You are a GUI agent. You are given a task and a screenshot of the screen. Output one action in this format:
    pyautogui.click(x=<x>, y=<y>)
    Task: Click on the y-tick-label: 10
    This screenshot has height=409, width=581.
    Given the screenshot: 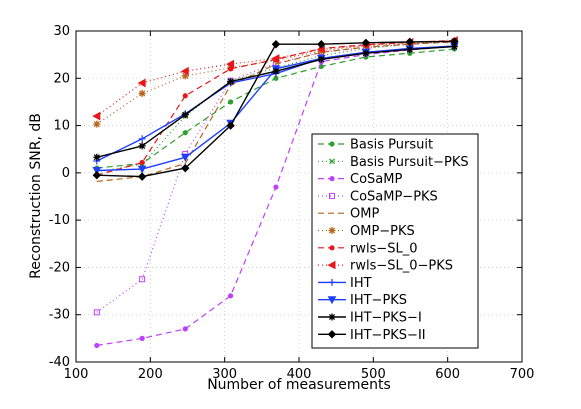 What is the action you would take?
    pyautogui.click(x=61, y=126)
    